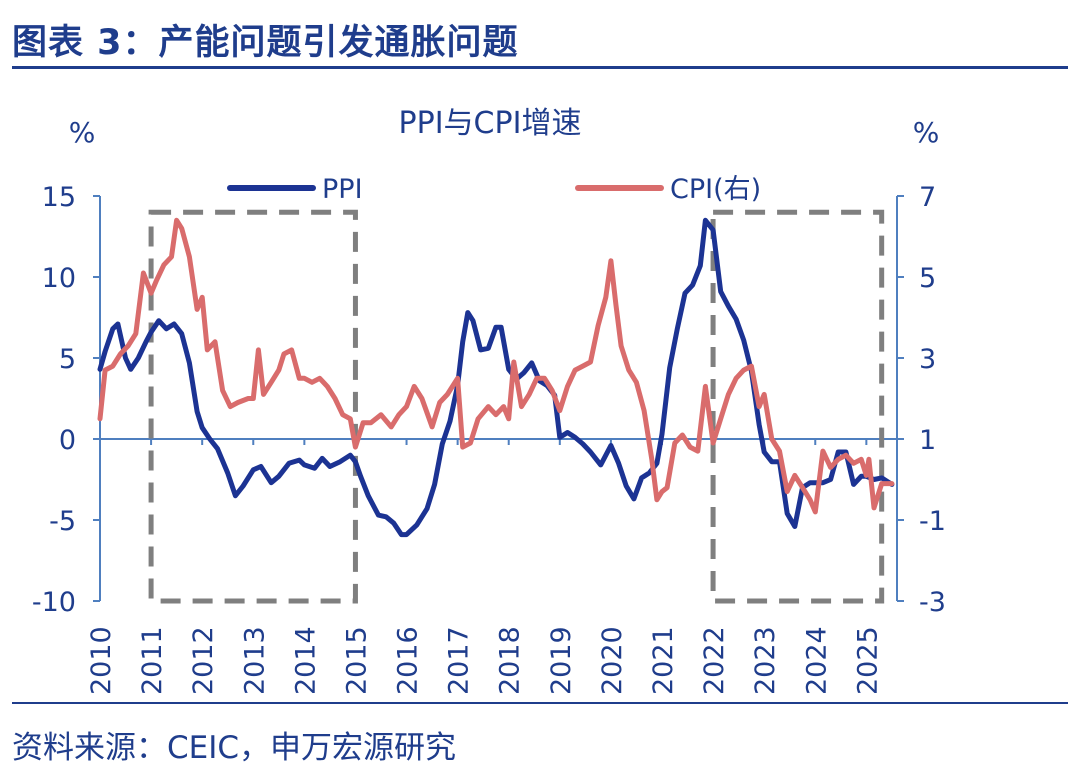 This screenshot has height=779, width=1080. I want to click on right-axis-unit: %, so click(926, 132).